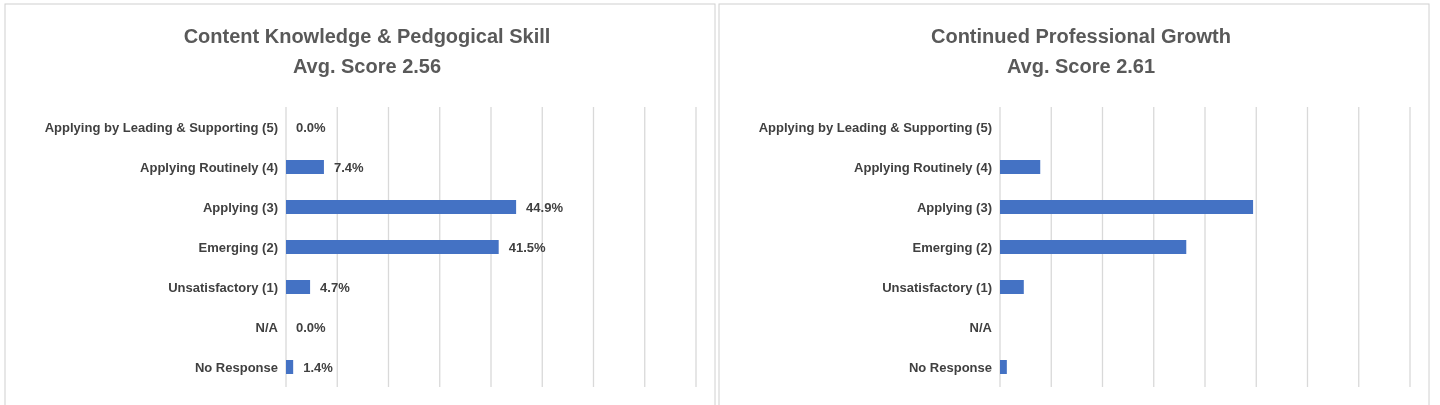 The image size is (1440, 405). What do you see at coordinates (1081, 66) in the screenshot?
I see `chart-subtitle: Avg. Score 2.61` at bounding box center [1081, 66].